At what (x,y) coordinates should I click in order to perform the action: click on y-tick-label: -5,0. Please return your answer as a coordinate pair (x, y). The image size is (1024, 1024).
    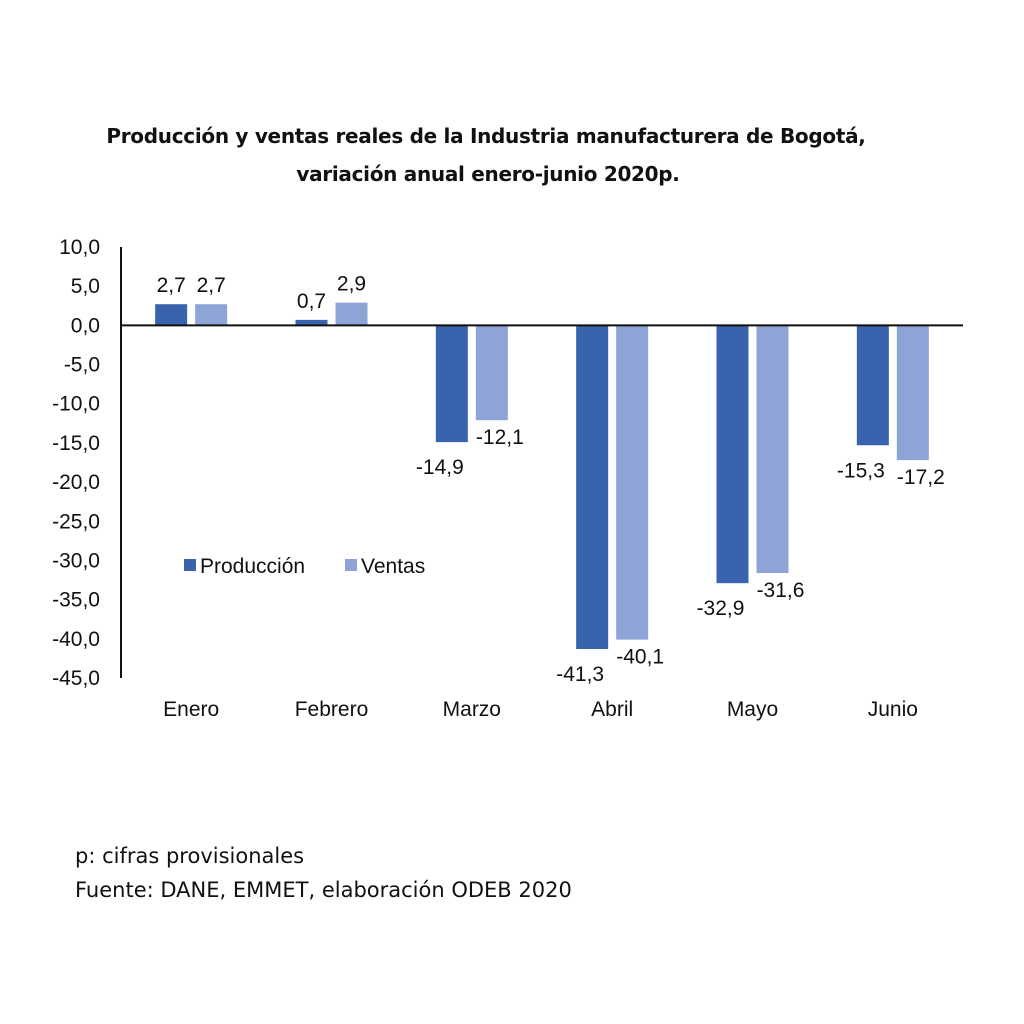
    Looking at the image, I should click on (82, 365).